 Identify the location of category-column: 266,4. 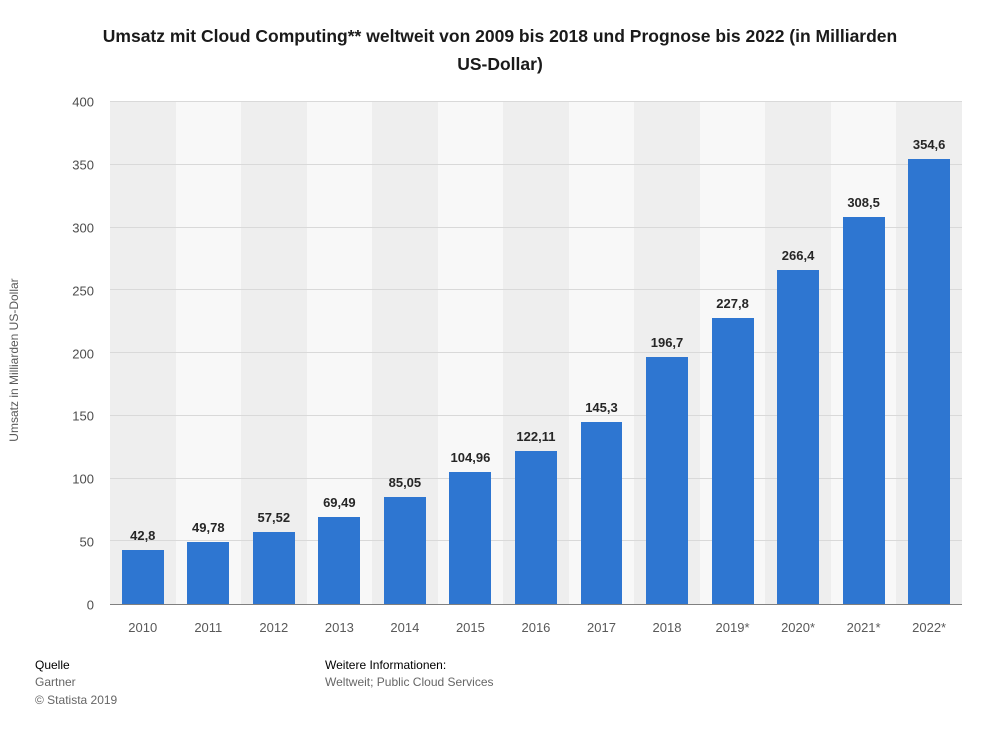
(798, 353).